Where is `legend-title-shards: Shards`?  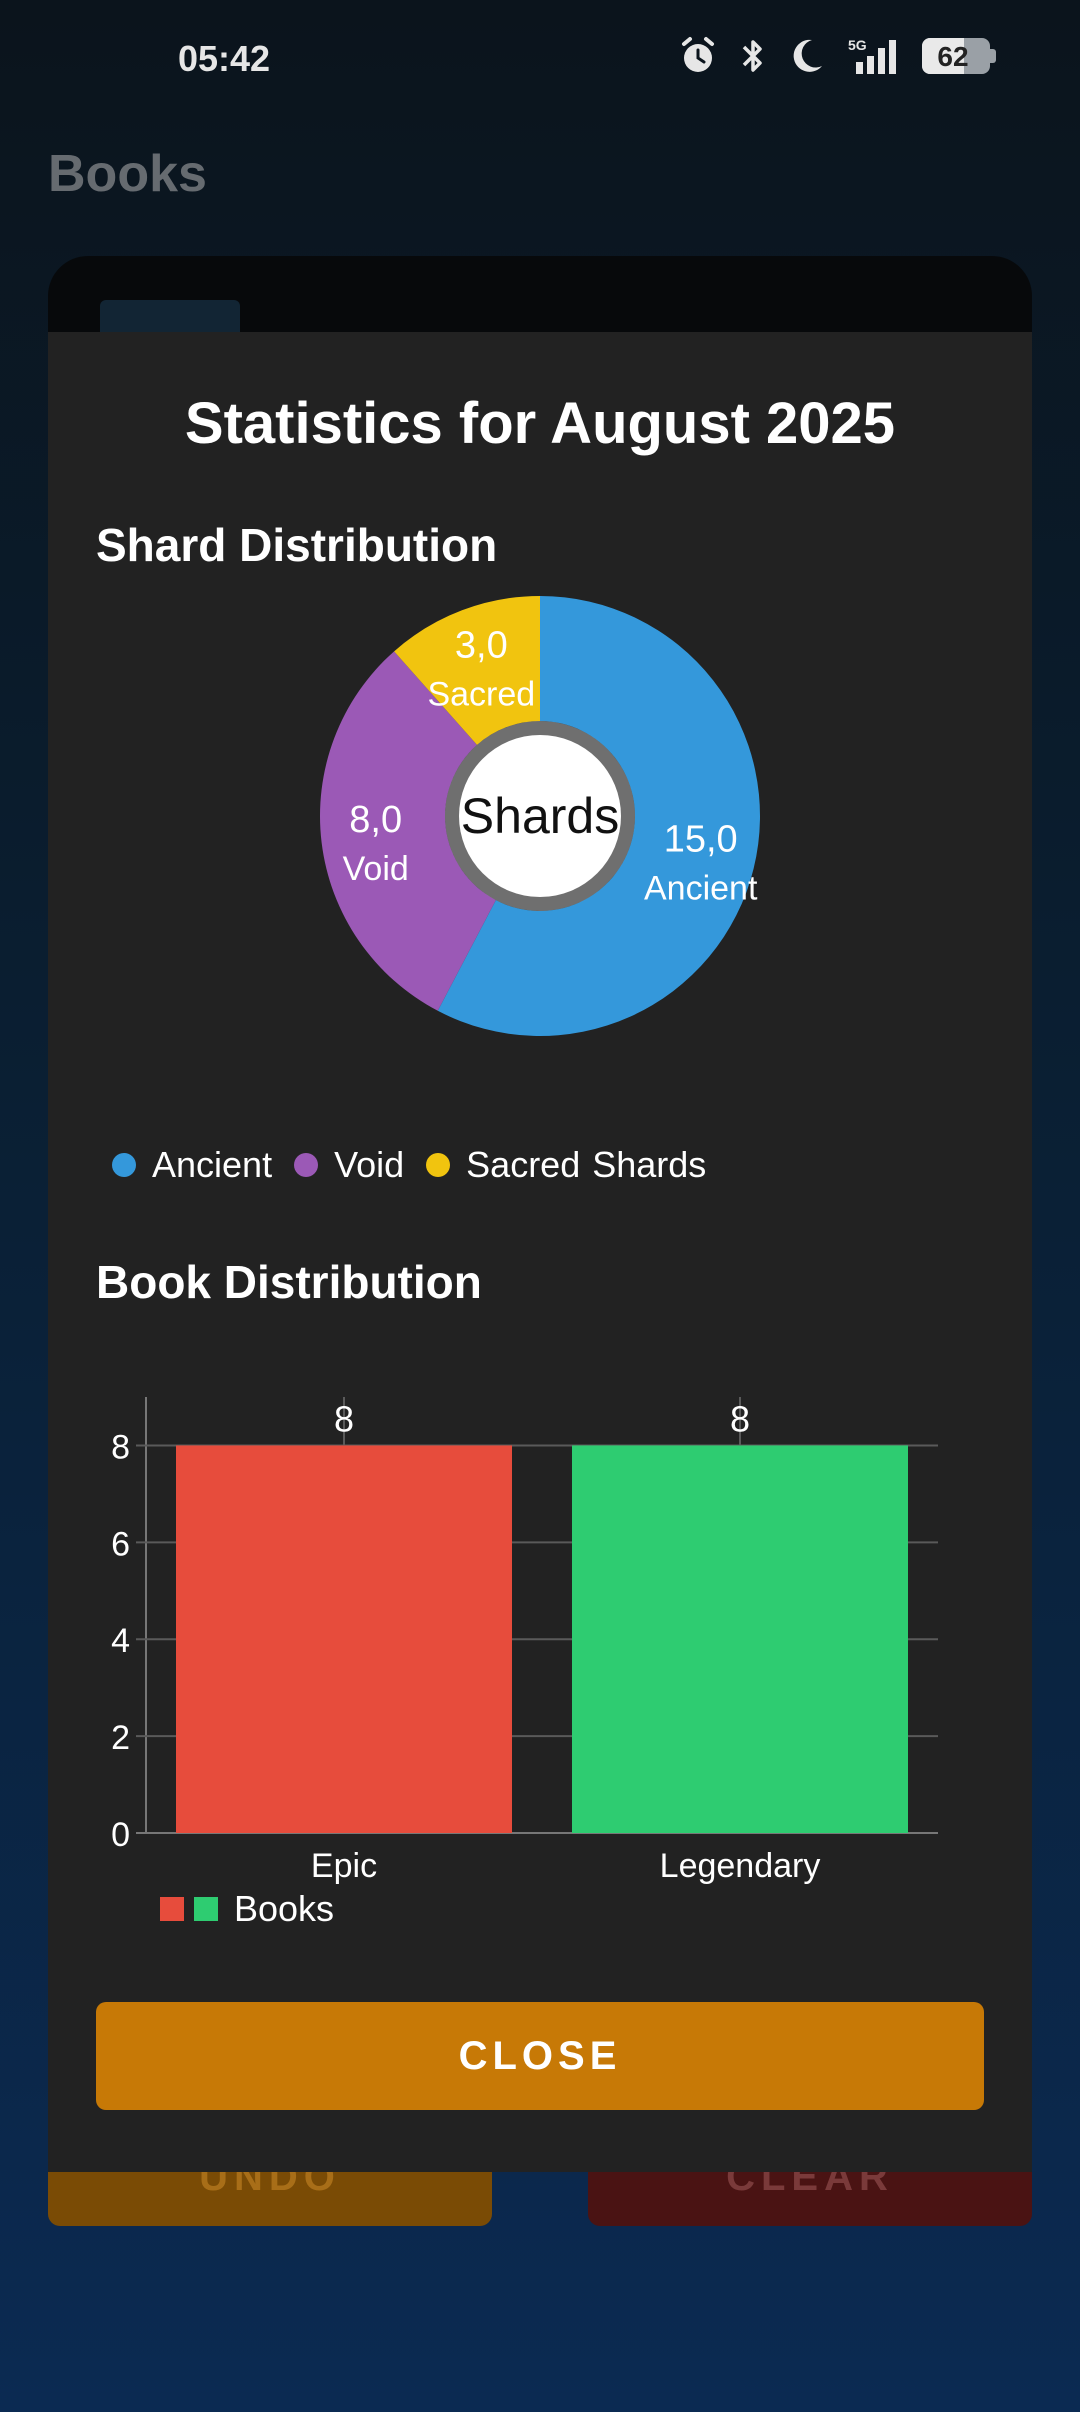 legend-title-shards: Shards is located at coordinates (649, 1164).